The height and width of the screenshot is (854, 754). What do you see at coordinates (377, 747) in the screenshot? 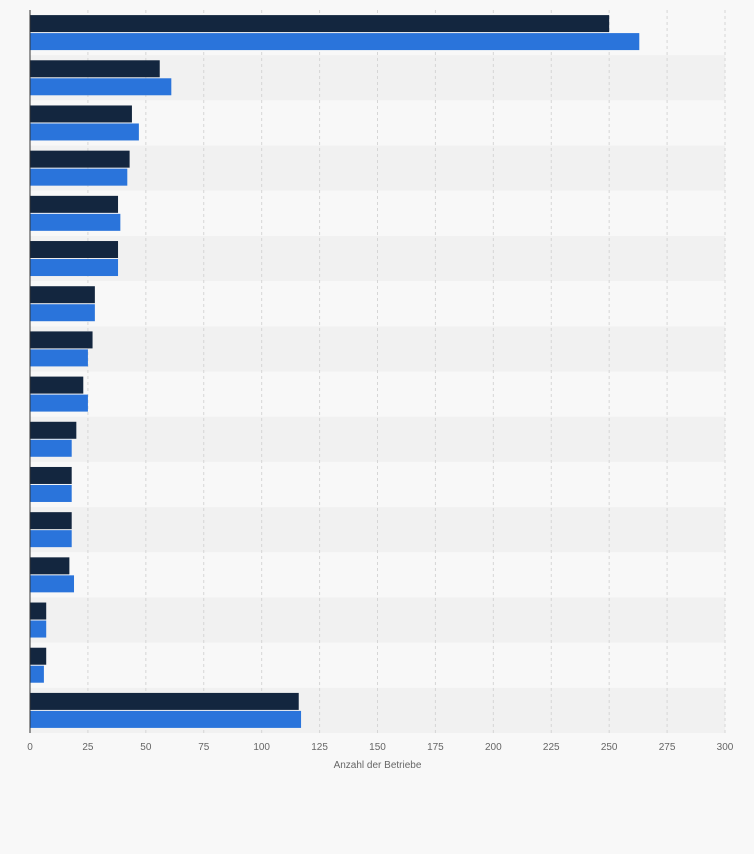
I see `x-tick-label: 150` at bounding box center [377, 747].